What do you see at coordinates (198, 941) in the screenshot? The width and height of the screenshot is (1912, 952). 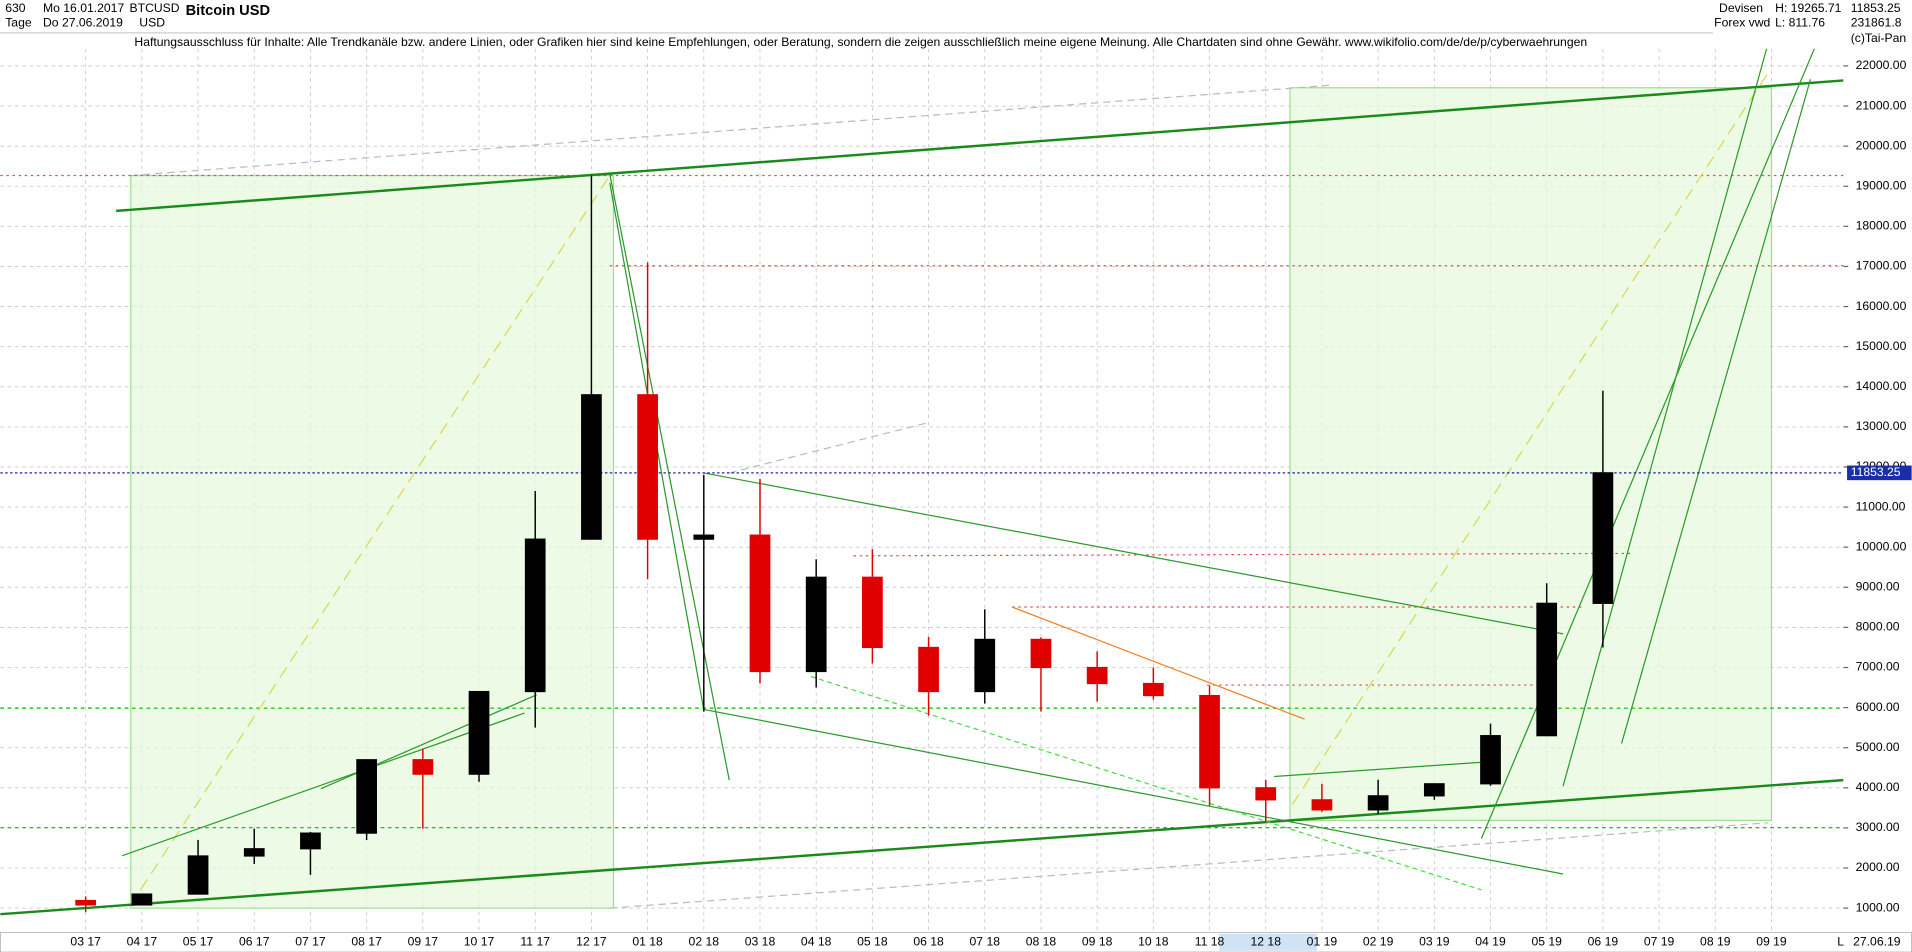 I see `x-tick-label: 05 17` at bounding box center [198, 941].